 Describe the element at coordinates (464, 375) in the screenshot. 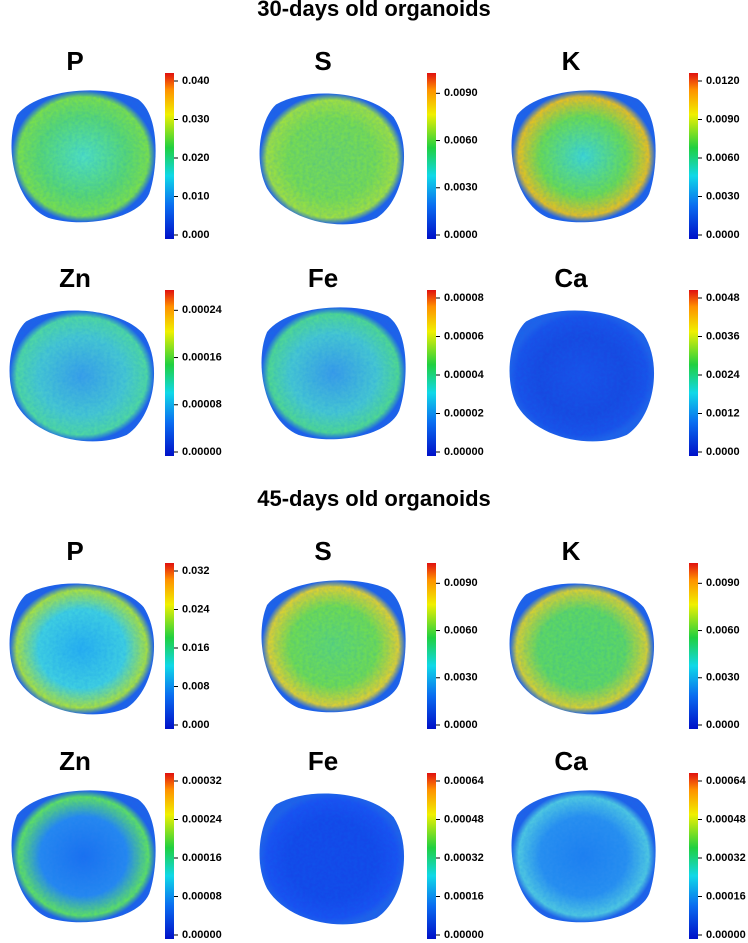

I see `tick-label: 0.00004` at that location.